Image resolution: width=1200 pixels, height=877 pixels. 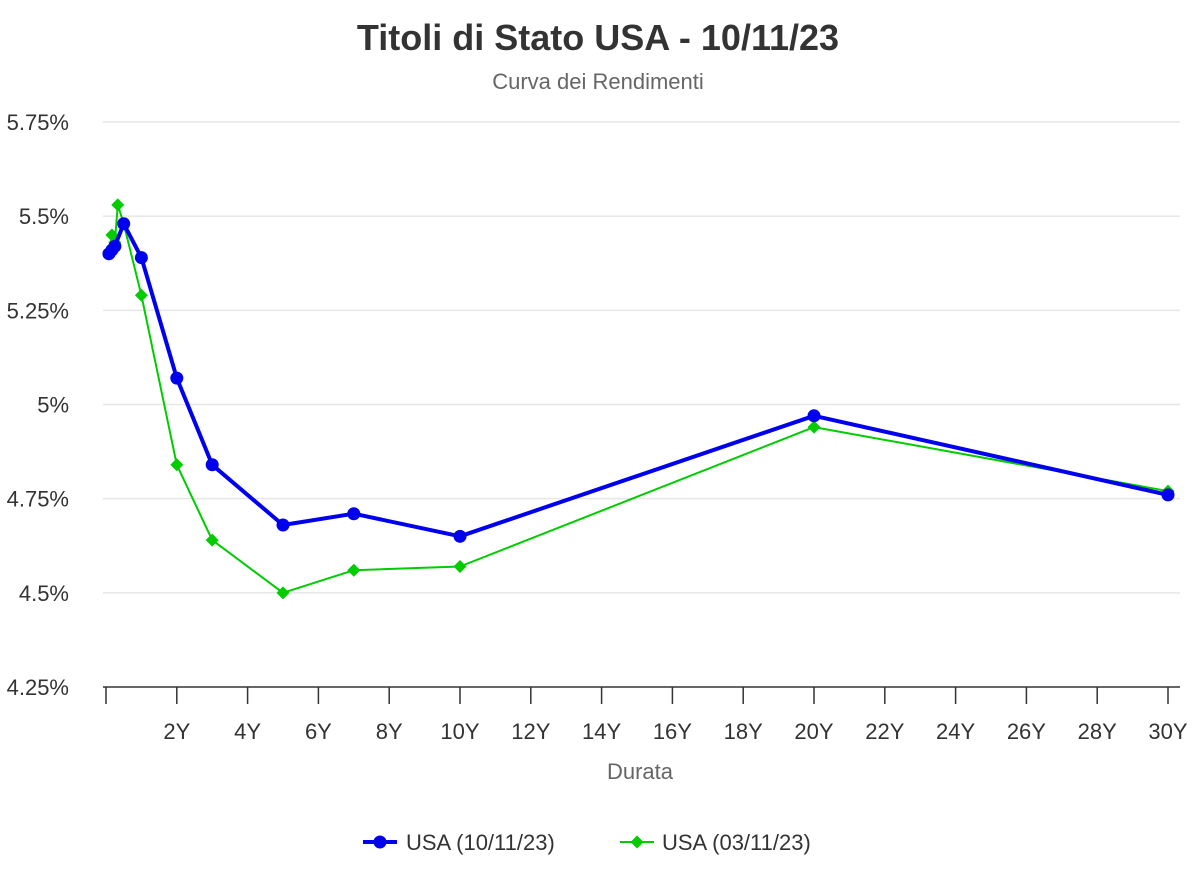 I want to click on chart-title: Titoli di Stato USA - 10/11/23, so click(x=598, y=37).